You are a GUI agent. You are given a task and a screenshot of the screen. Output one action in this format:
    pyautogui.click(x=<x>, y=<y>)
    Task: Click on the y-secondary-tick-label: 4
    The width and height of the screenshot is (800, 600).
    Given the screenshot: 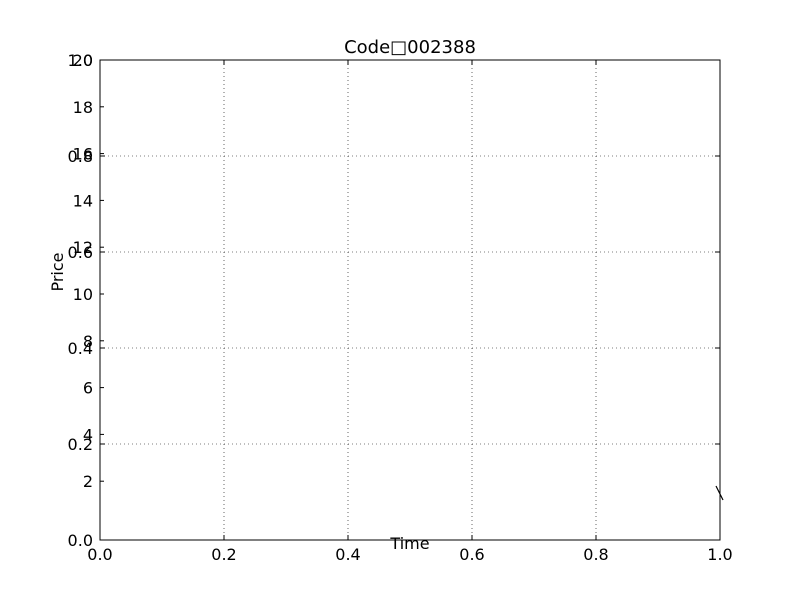 What is the action you would take?
    pyautogui.click(x=88, y=434)
    